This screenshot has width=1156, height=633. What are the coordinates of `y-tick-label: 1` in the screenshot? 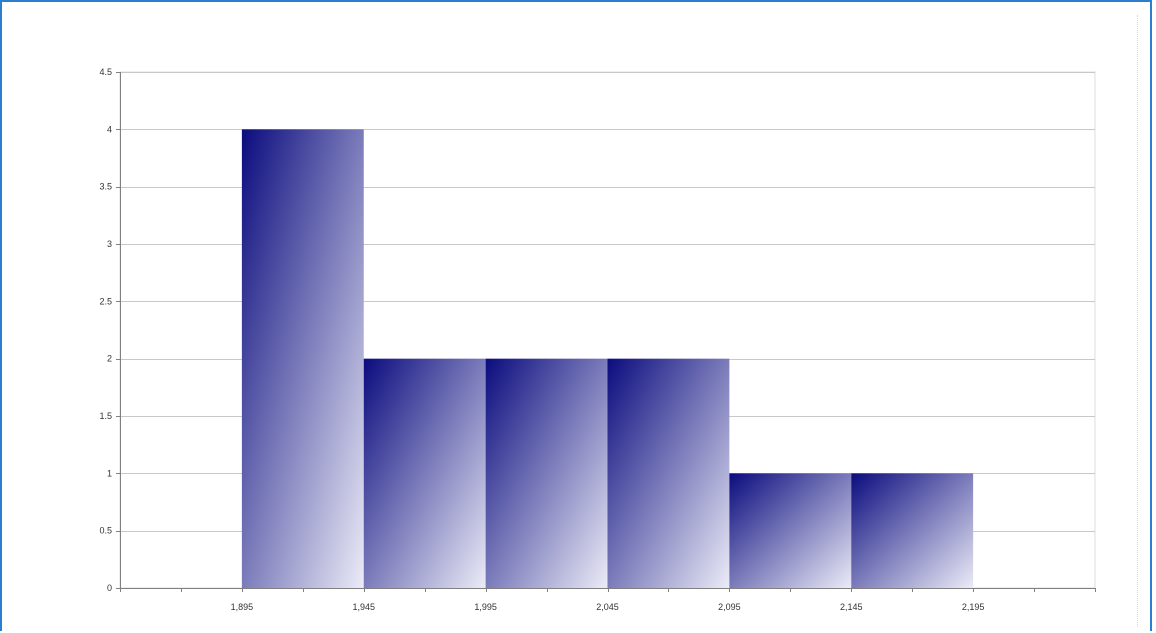 It's located at (109, 473).